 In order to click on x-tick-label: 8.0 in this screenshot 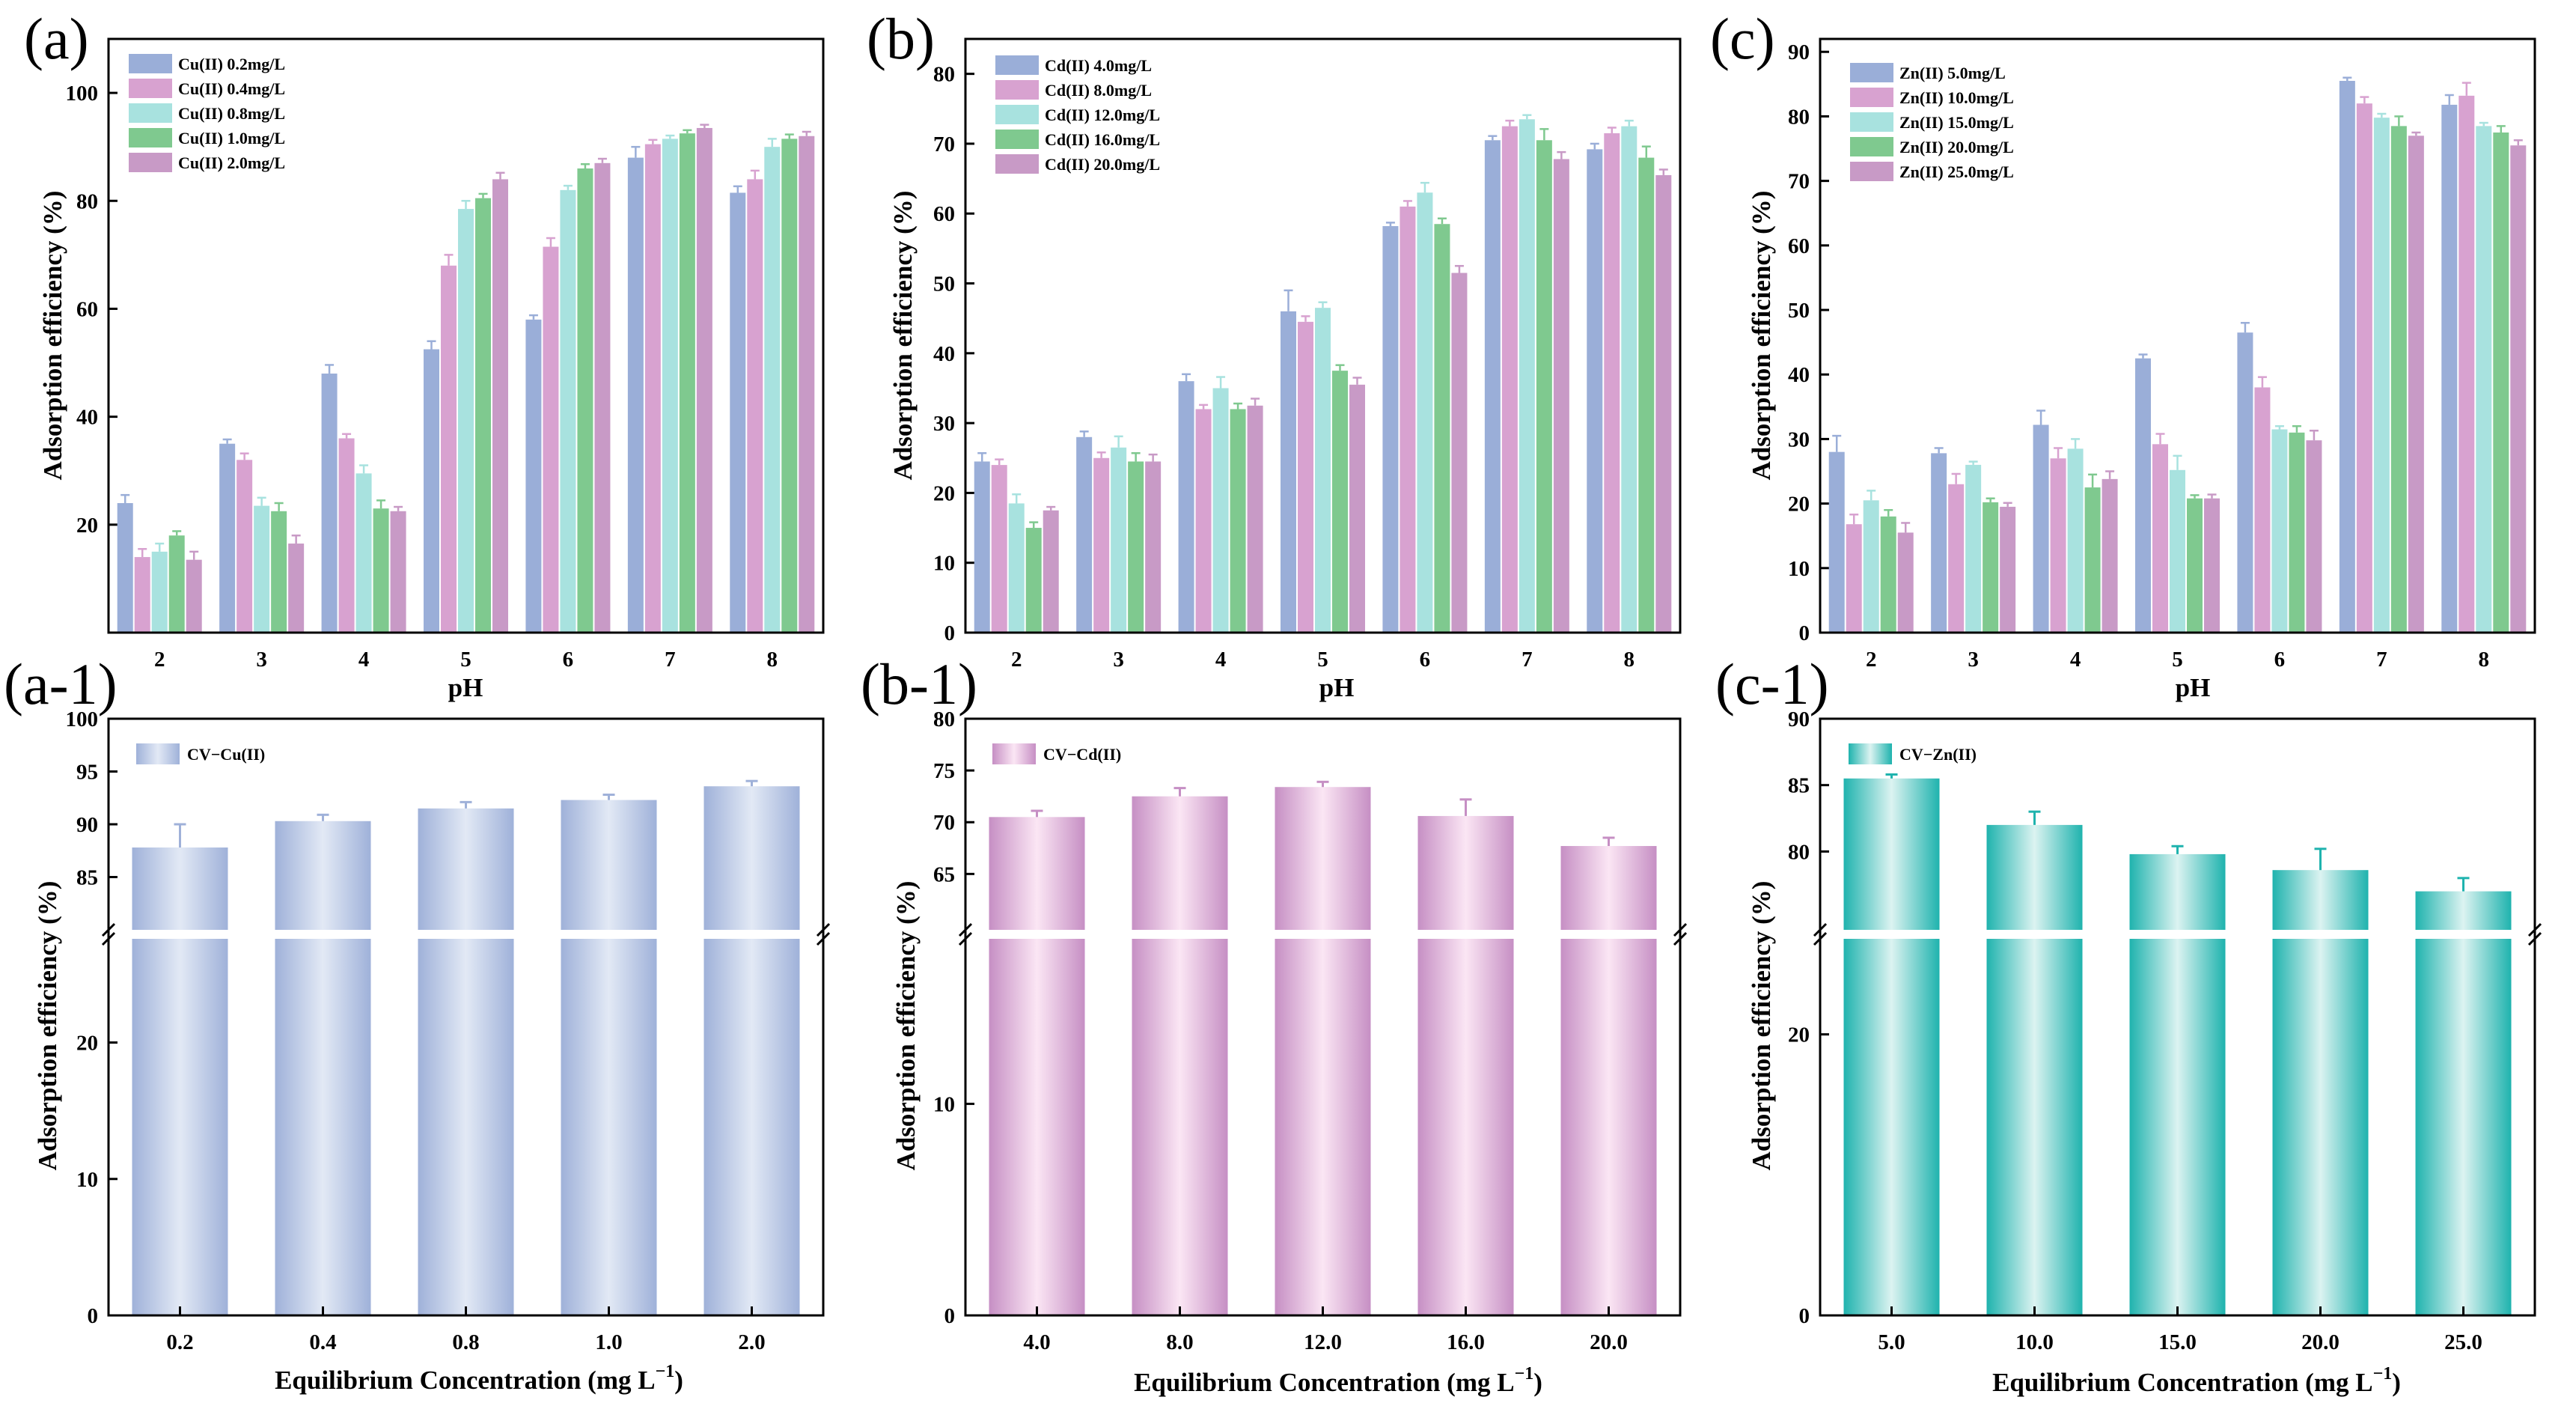, I will do `click(1179, 1342)`.